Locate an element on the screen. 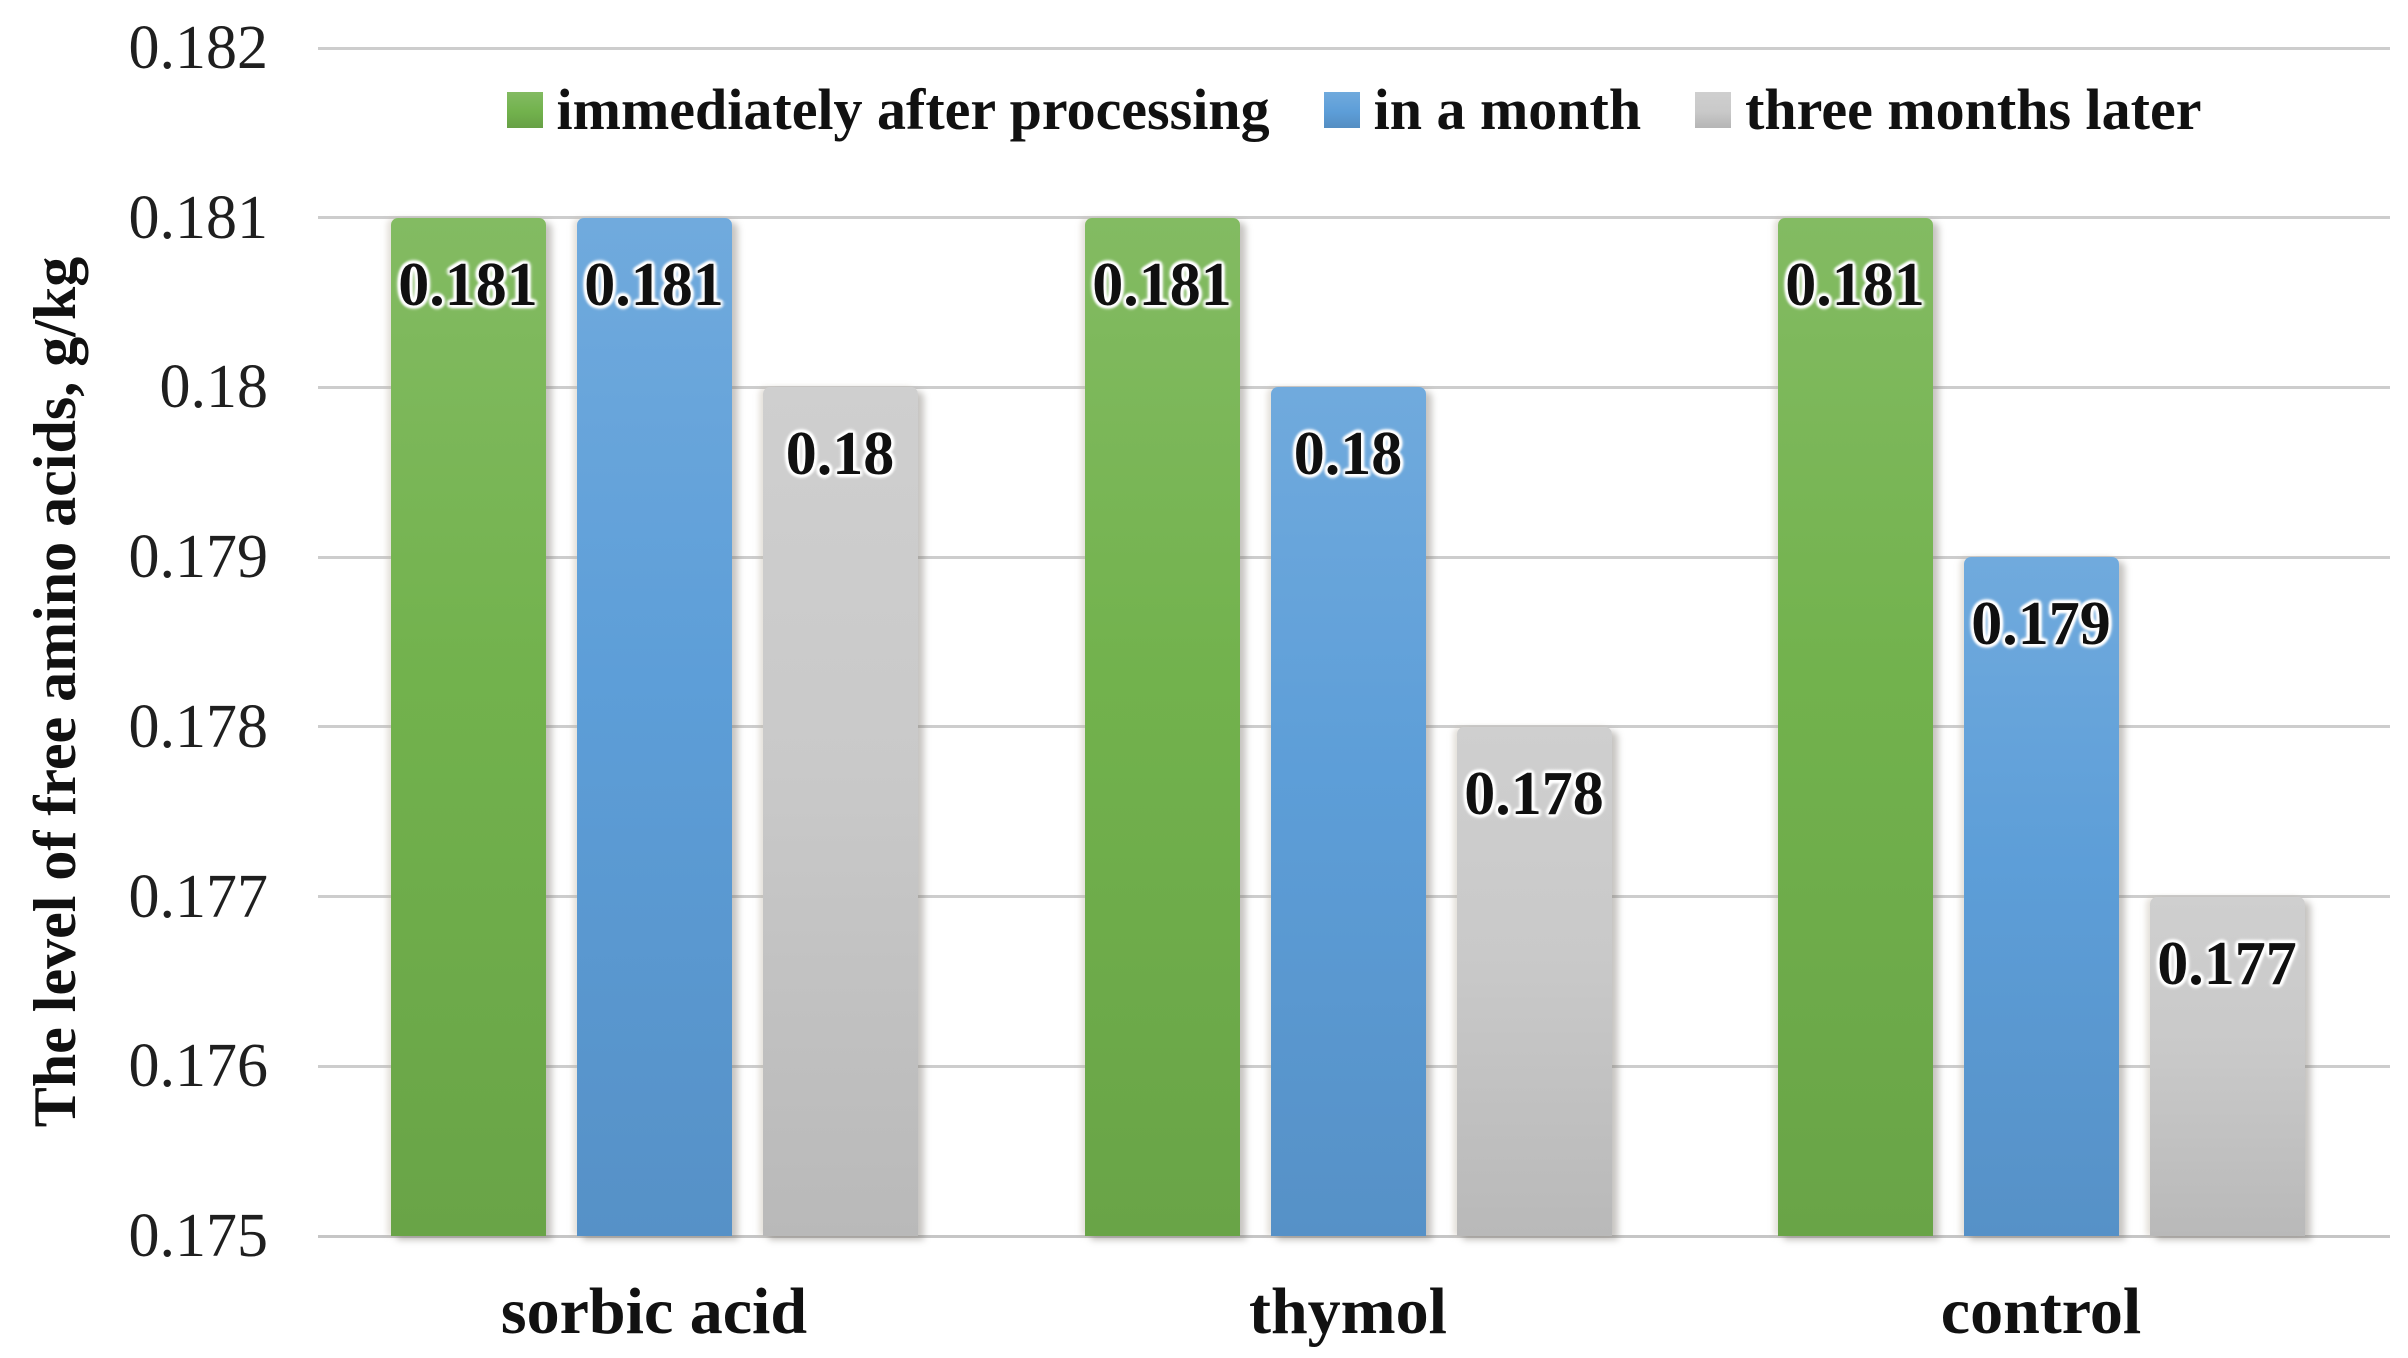 This screenshot has width=2408, height=1358. bar-sorbic-acid-three-months-later: 0.18 is located at coordinates (840, 811).